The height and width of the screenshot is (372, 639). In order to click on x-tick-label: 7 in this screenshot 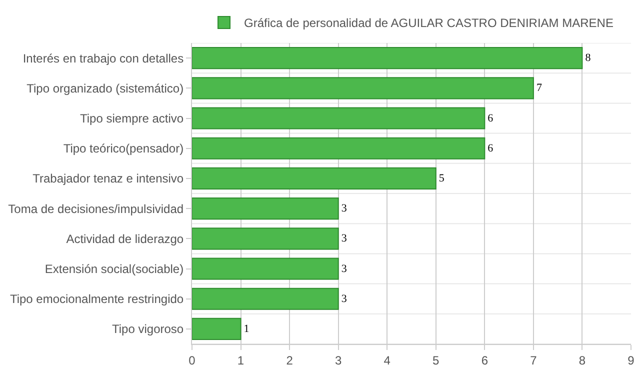, I will do `click(534, 360)`.